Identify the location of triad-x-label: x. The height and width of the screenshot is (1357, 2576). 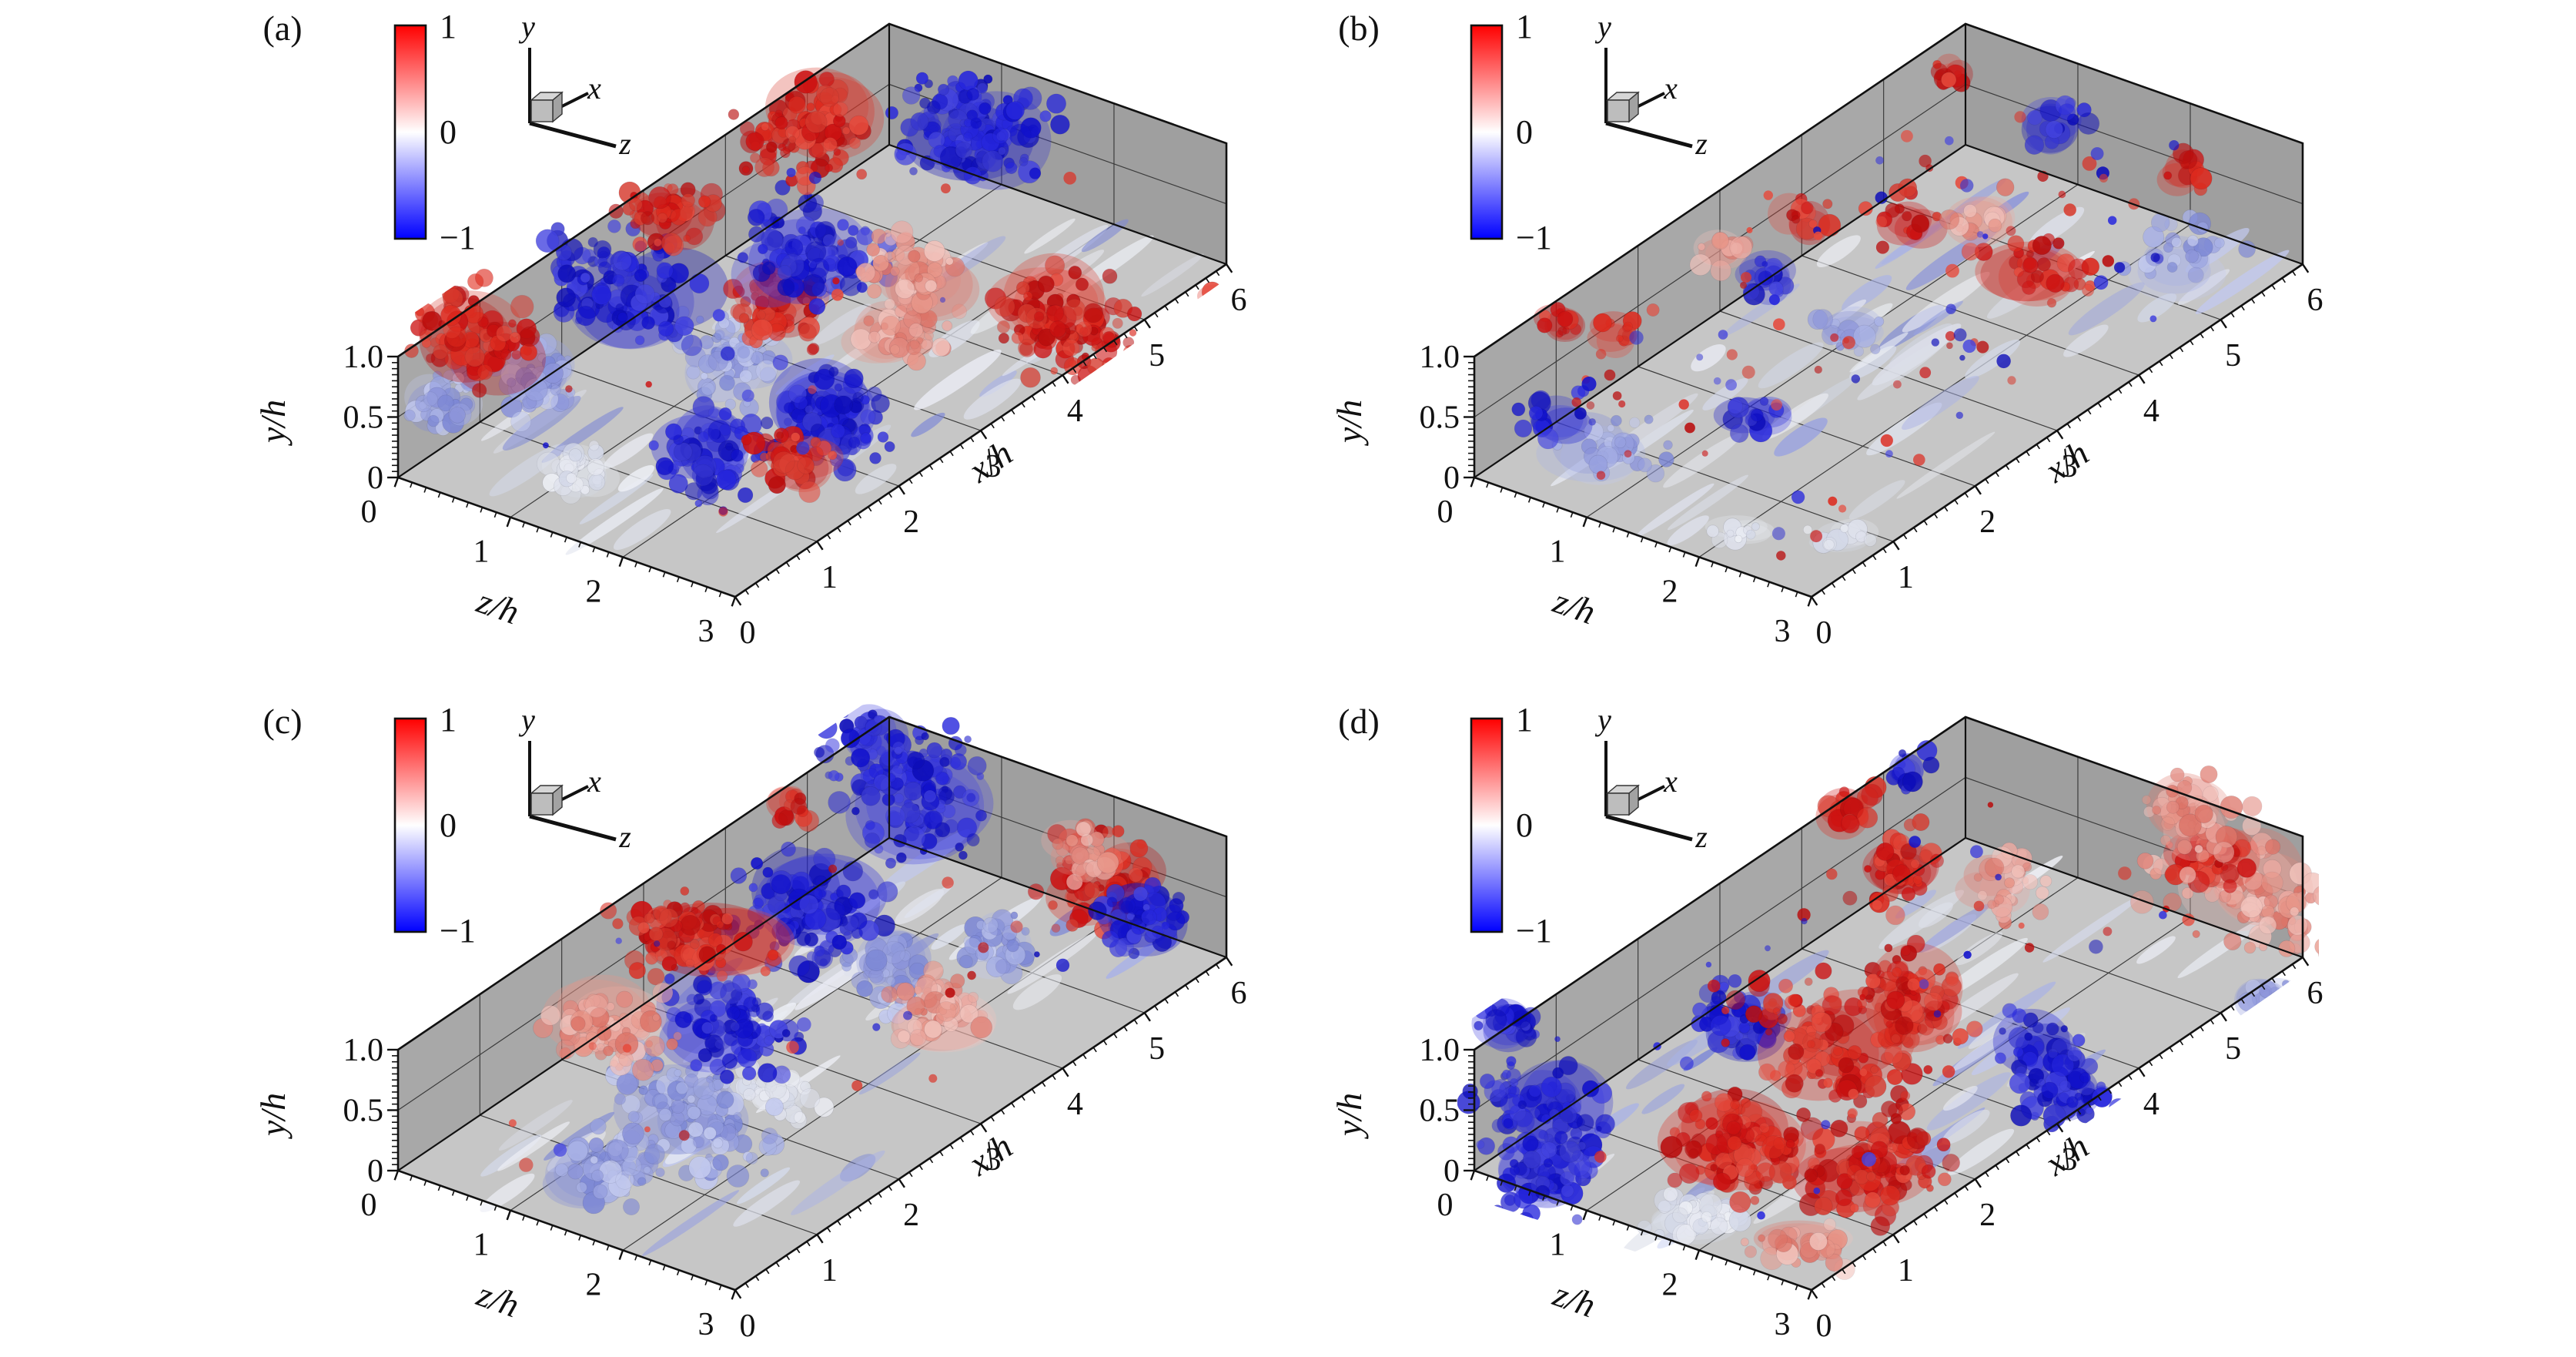
(1671, 782).